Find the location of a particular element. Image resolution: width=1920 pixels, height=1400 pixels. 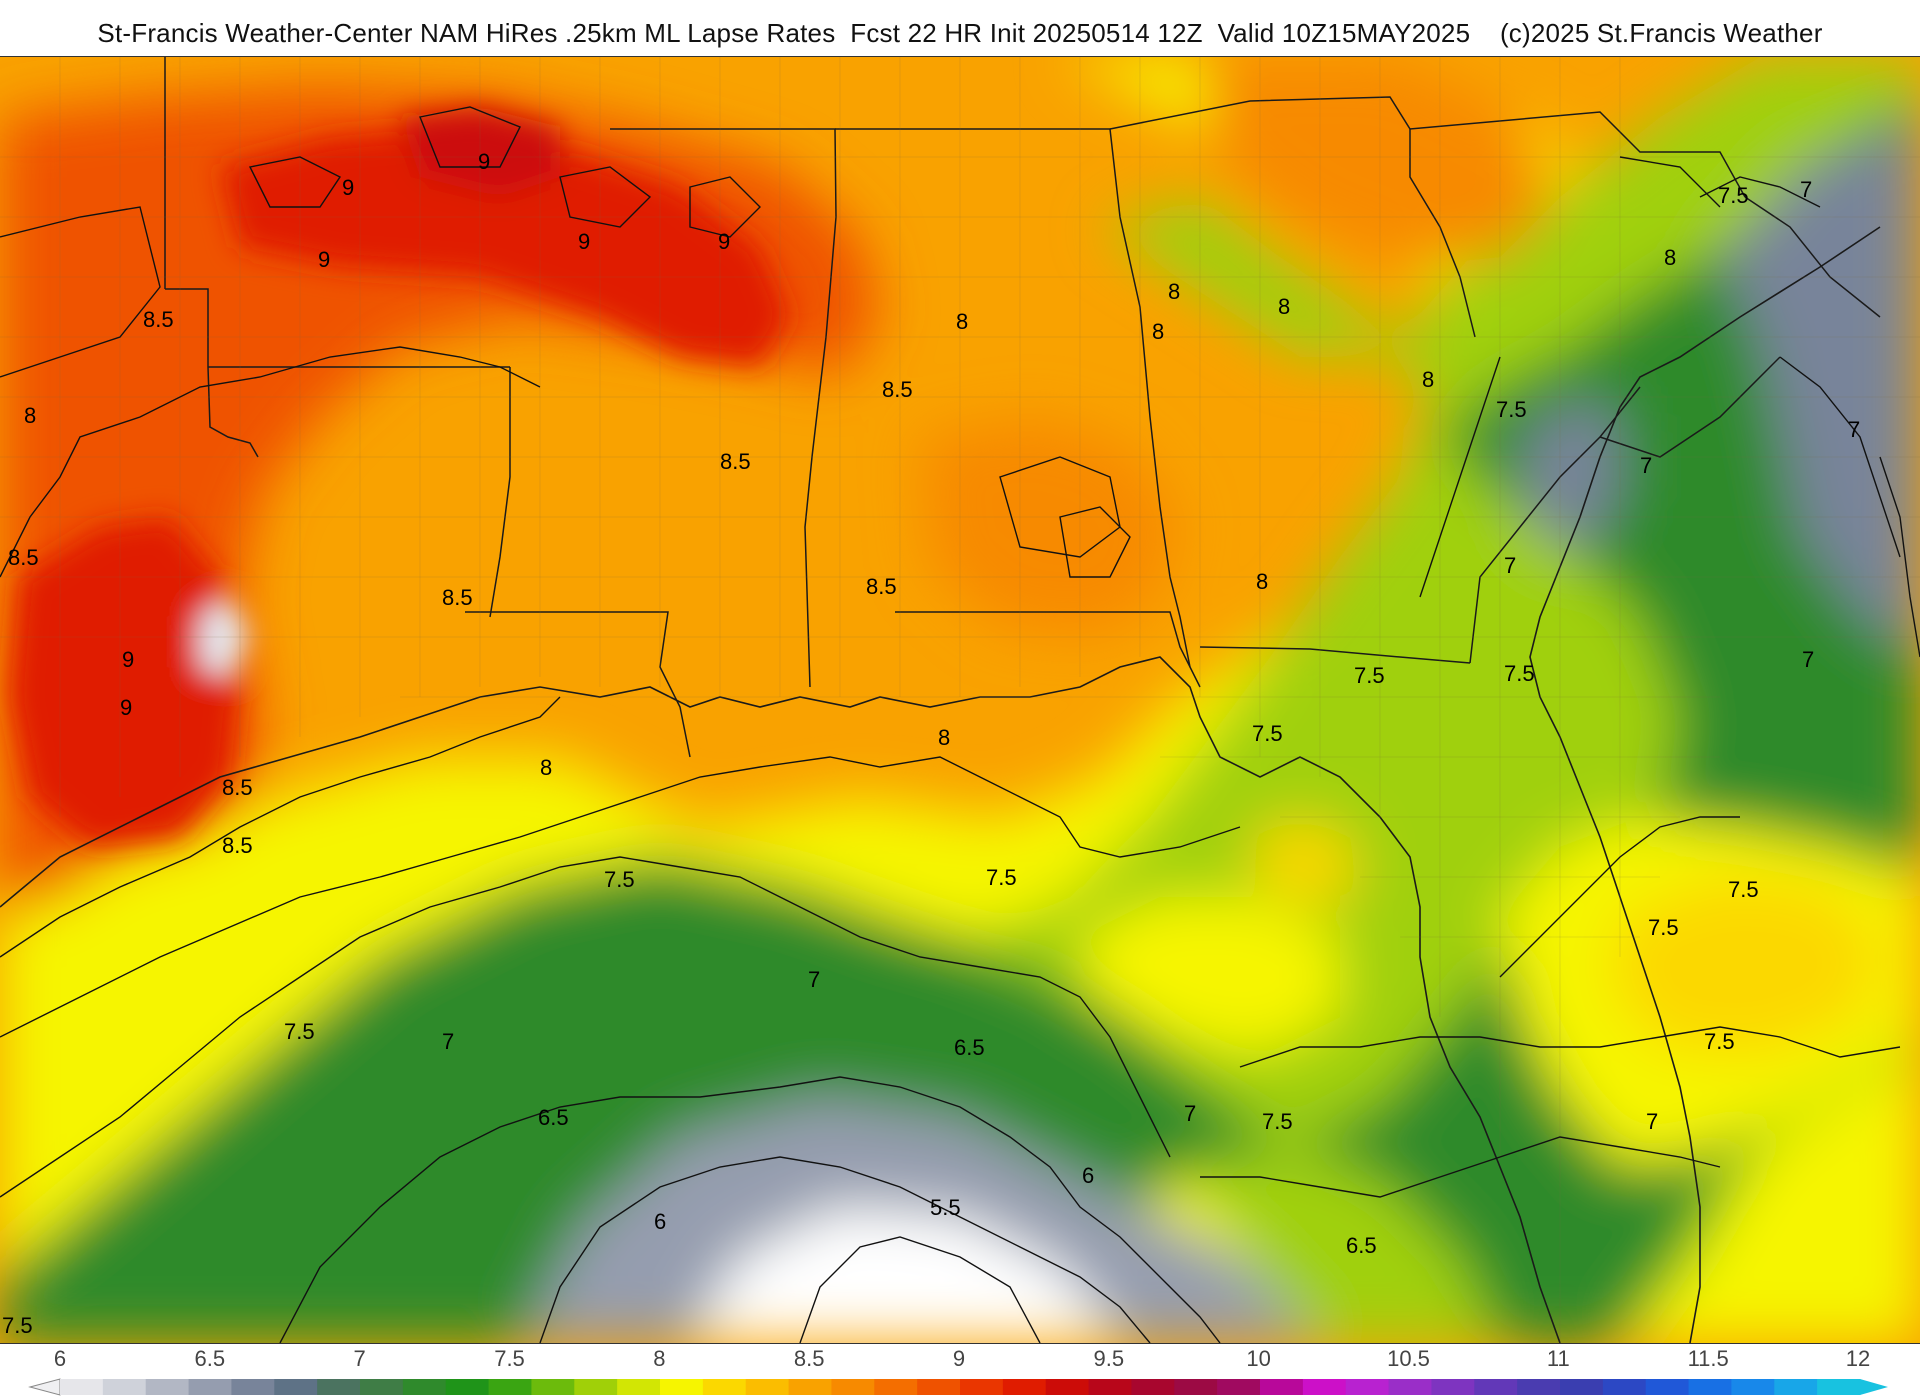

contour-label-corner: 7.5 is located at coordinates (17, 1325).